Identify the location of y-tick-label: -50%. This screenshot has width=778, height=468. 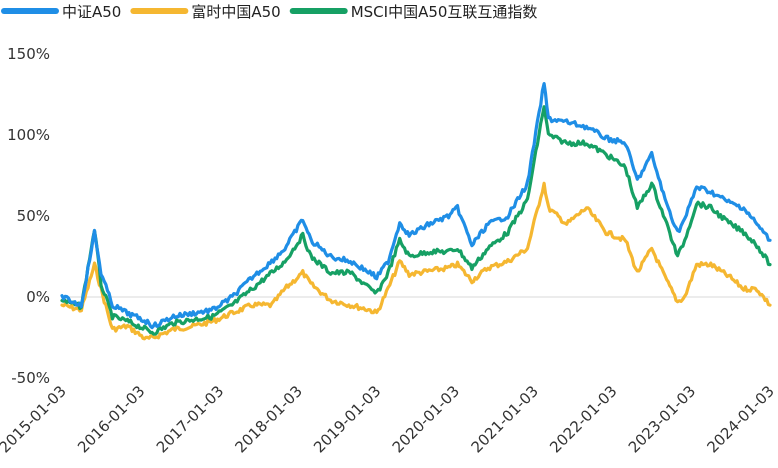
(30, 378).